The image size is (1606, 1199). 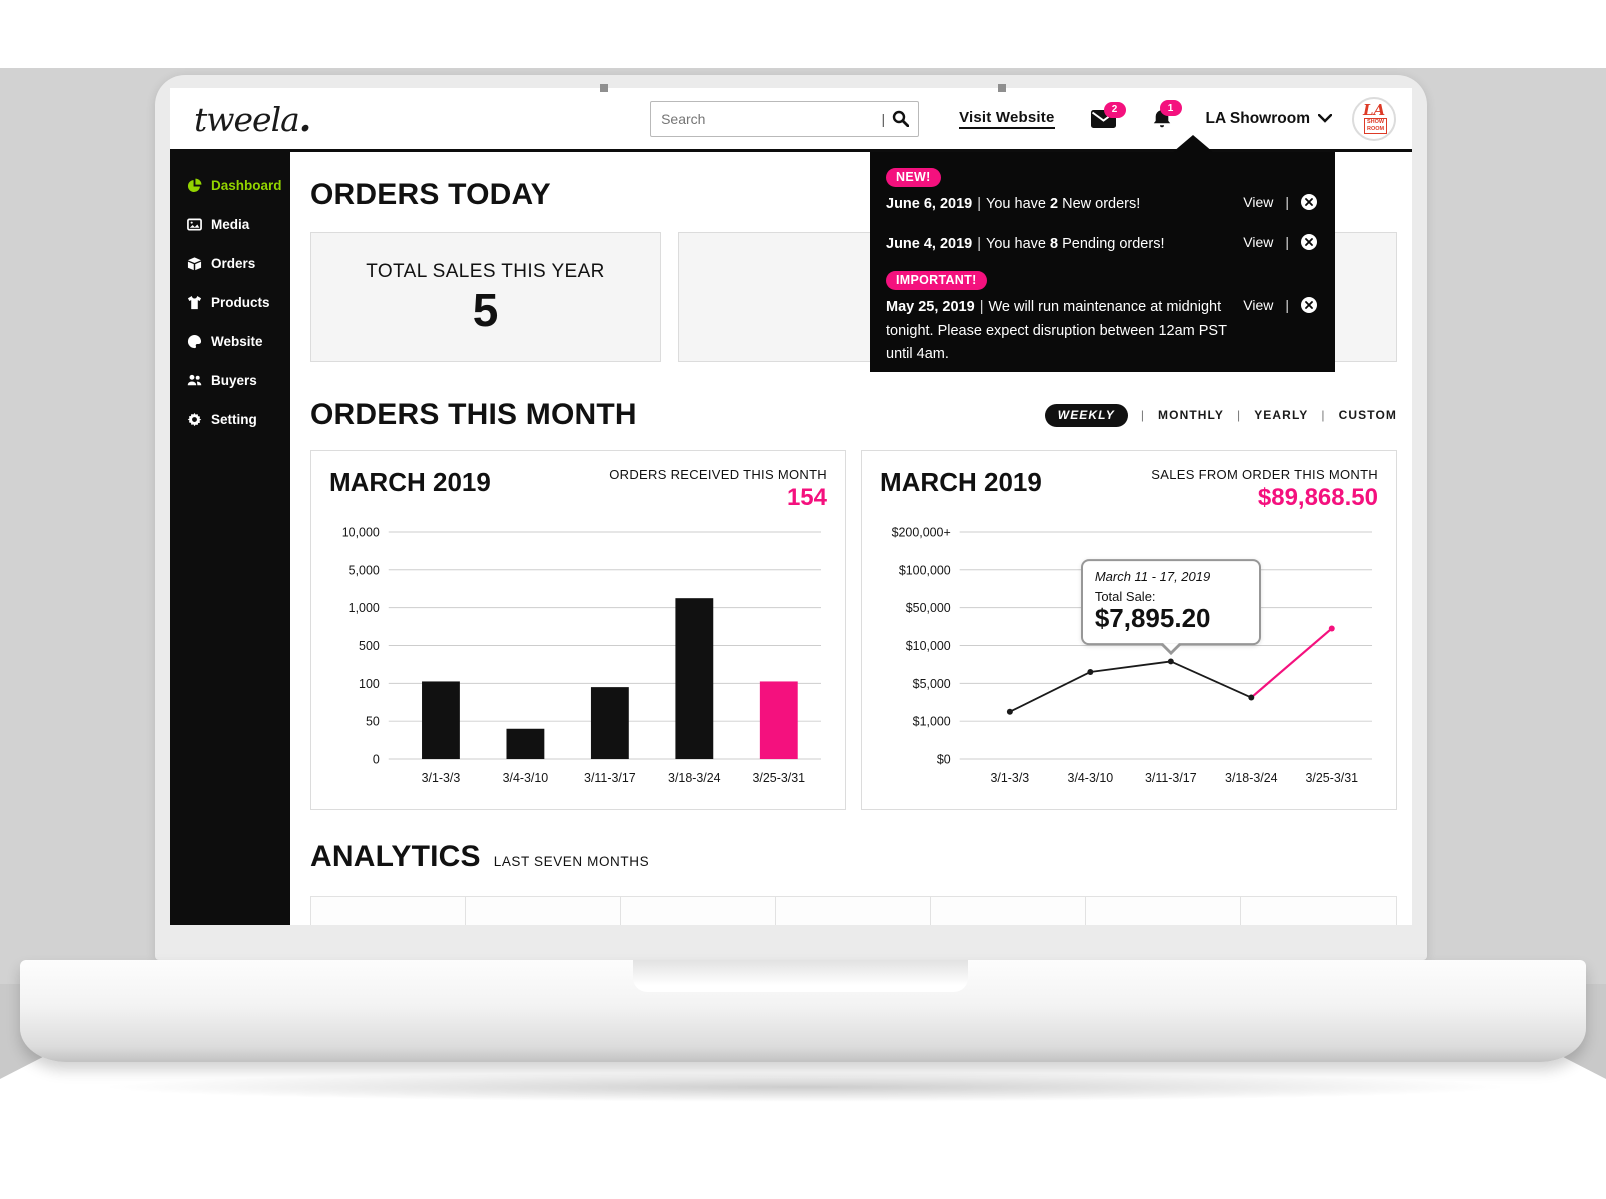 What do you see at coordinates (395, 856) in the screenshot?
I see `analytics-title: ANALYTICS` at bounding box center [395, 856].